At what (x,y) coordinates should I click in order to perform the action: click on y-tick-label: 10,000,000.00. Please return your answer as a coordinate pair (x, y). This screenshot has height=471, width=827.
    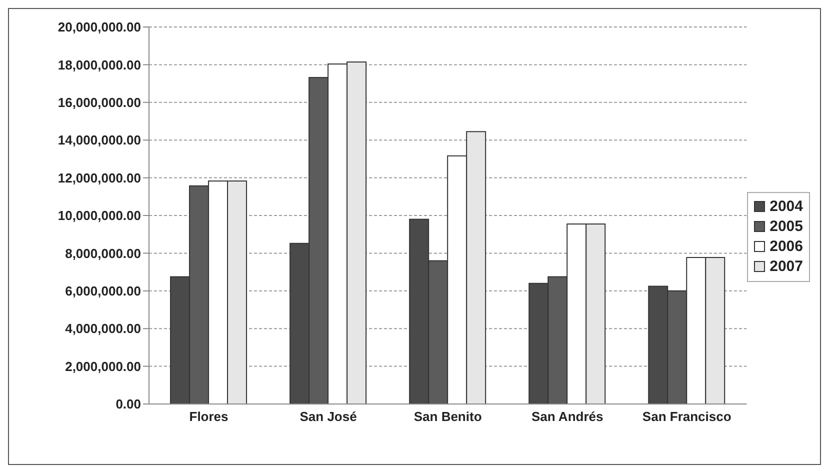
    Looking at the image, I should click on (99, 216).